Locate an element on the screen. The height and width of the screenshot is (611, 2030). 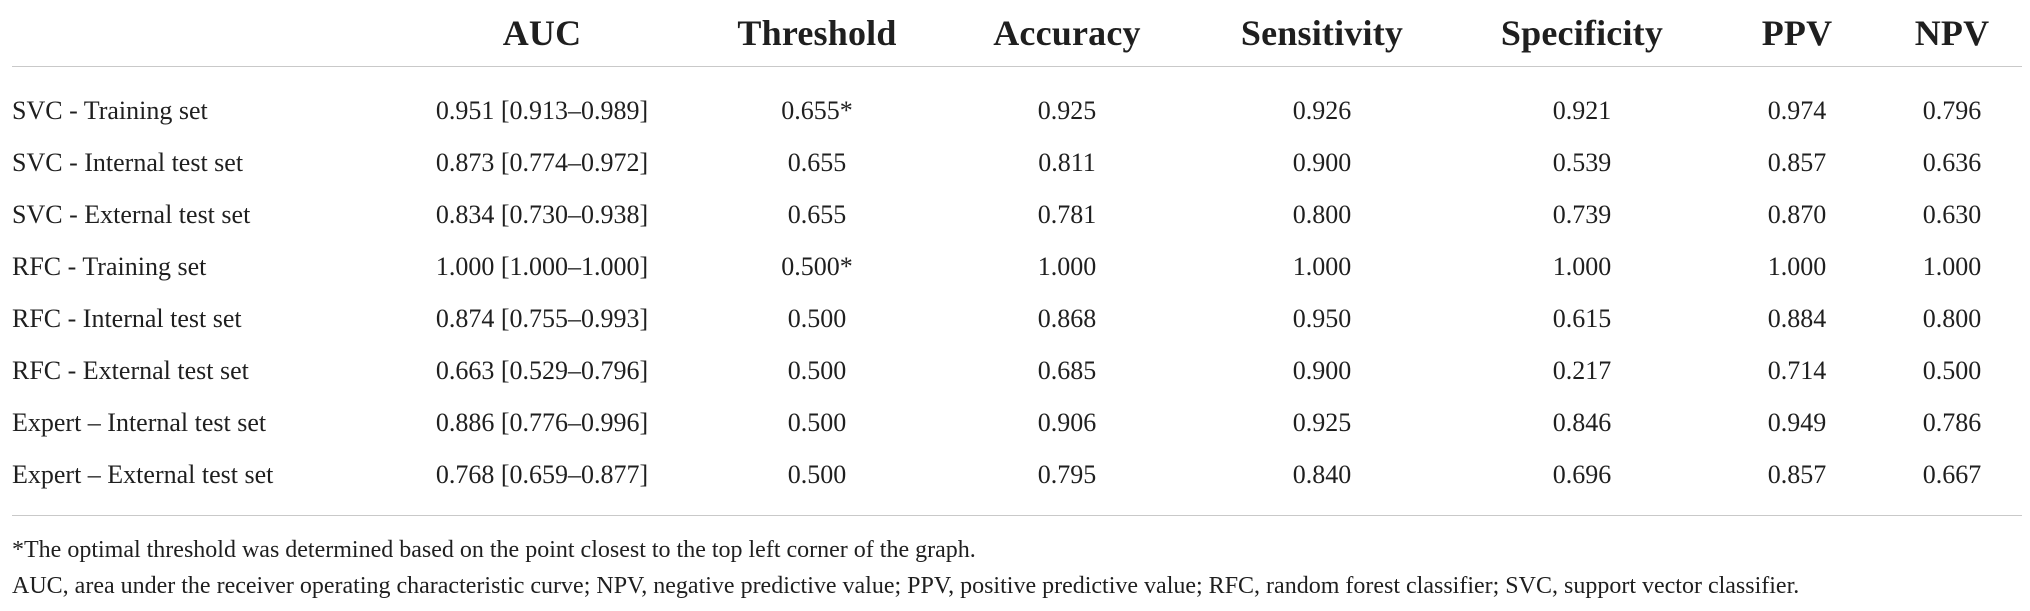
cell-npv: 0.630 is located at coordinates (1952, 214).